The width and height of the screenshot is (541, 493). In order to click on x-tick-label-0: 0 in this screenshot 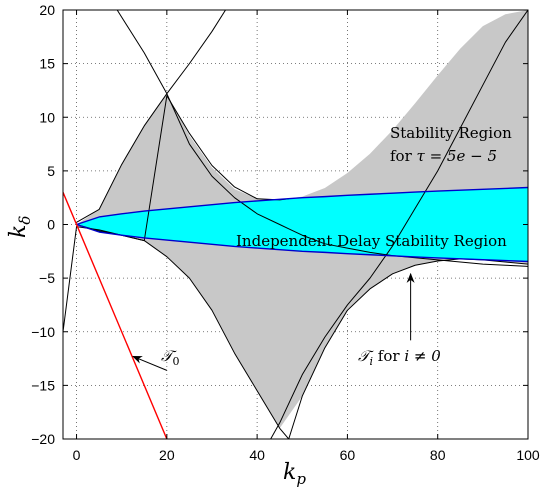, I will do `click(77, 455)`.